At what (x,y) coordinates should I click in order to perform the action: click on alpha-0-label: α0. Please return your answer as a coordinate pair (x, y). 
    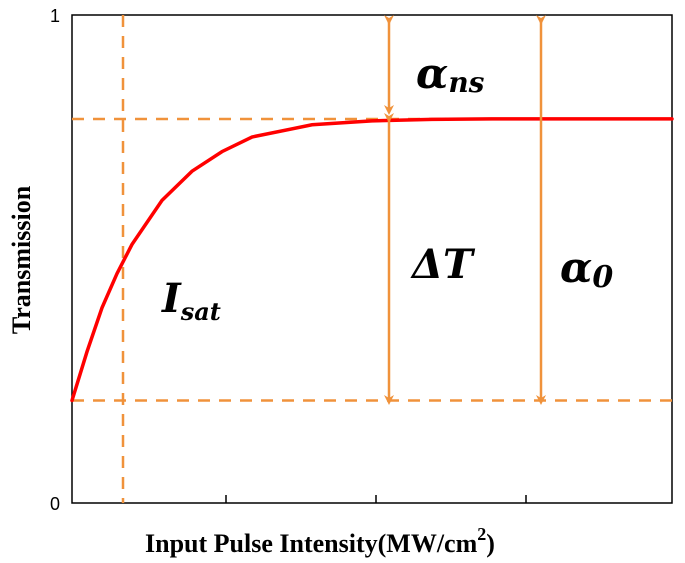
    Looking at the image, I should click on (586, 269).